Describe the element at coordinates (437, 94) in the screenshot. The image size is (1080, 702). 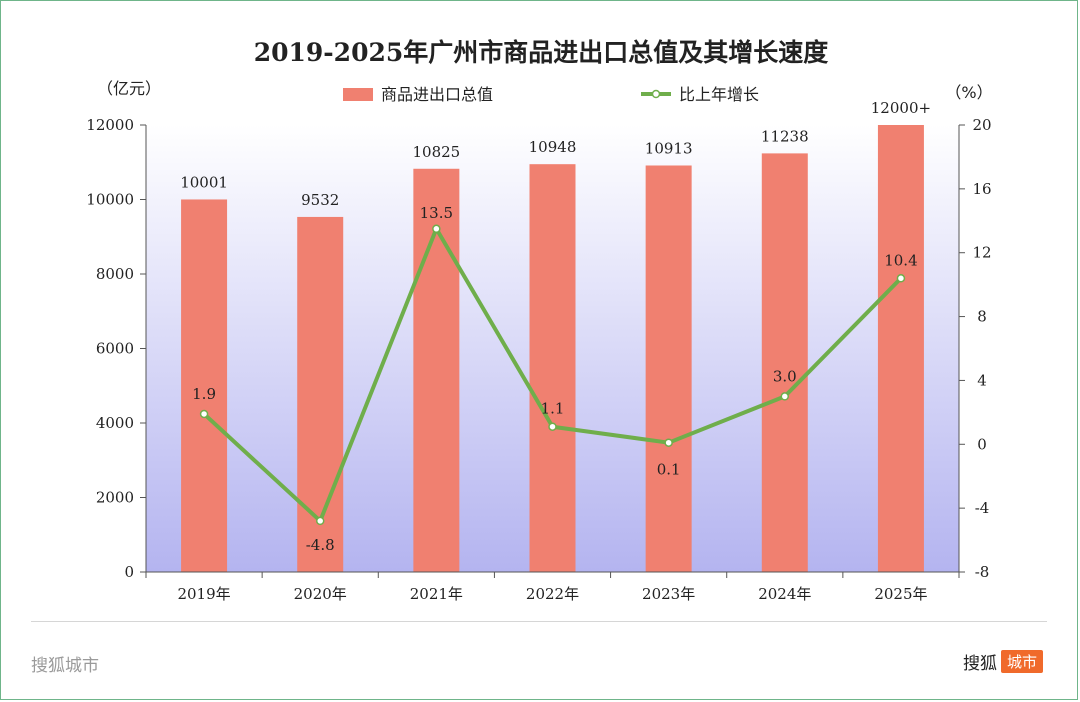
I see `legend-bar-label: 商品进出口总值` at that location.